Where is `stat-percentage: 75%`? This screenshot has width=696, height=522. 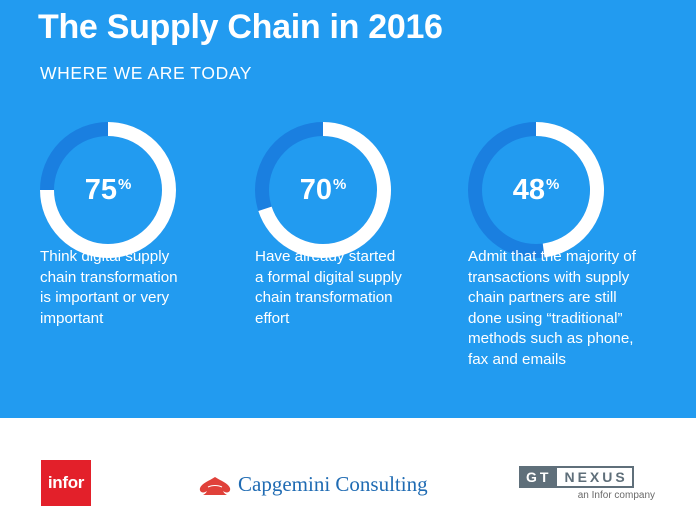 stat-percentage: 75% is located at coordinates (108, 190).